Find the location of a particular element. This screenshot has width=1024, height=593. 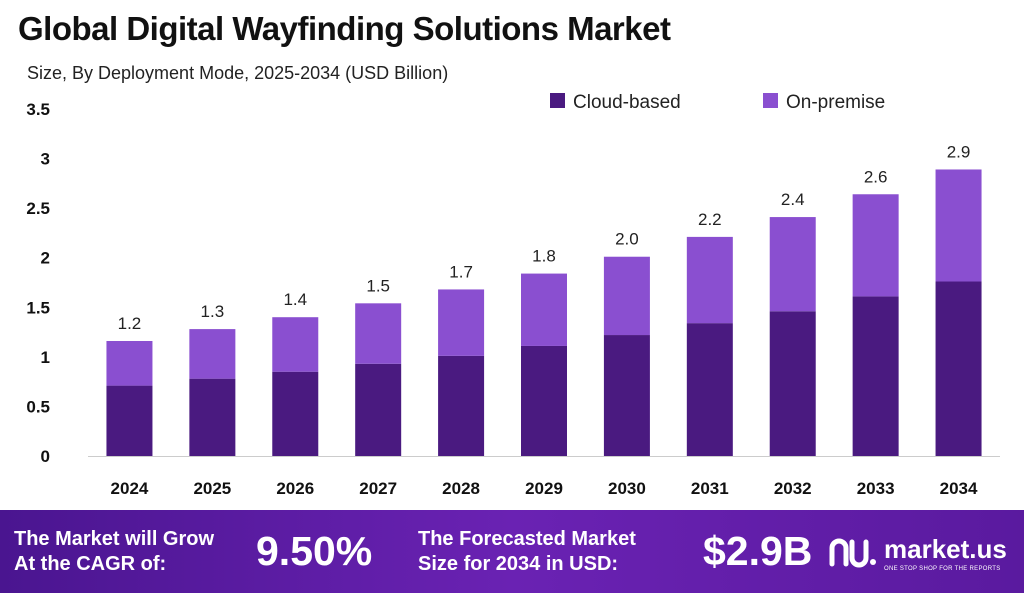

bar-total-label: 2.4 is located at coordinates (793, 199).